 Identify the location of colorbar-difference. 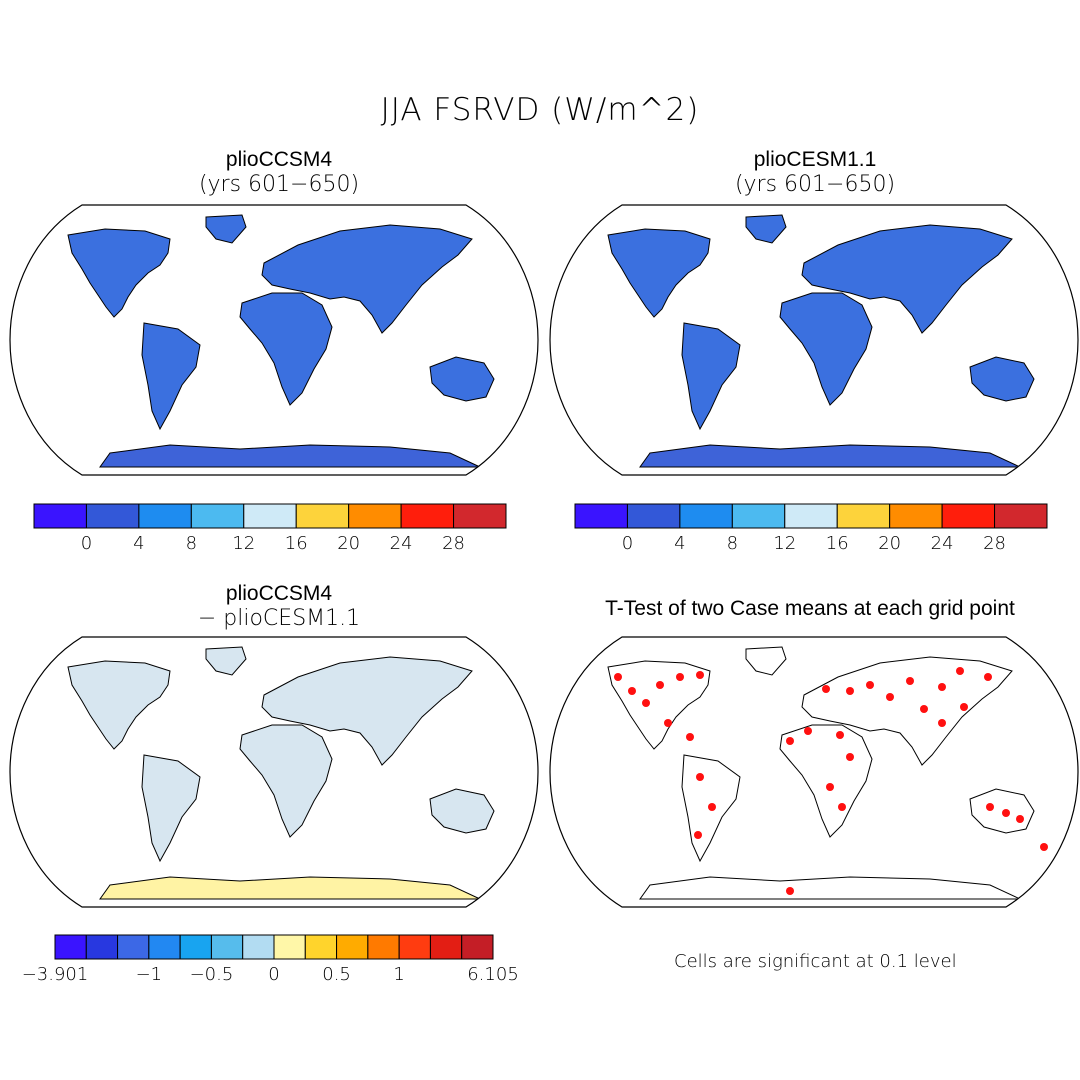
(274, 947).